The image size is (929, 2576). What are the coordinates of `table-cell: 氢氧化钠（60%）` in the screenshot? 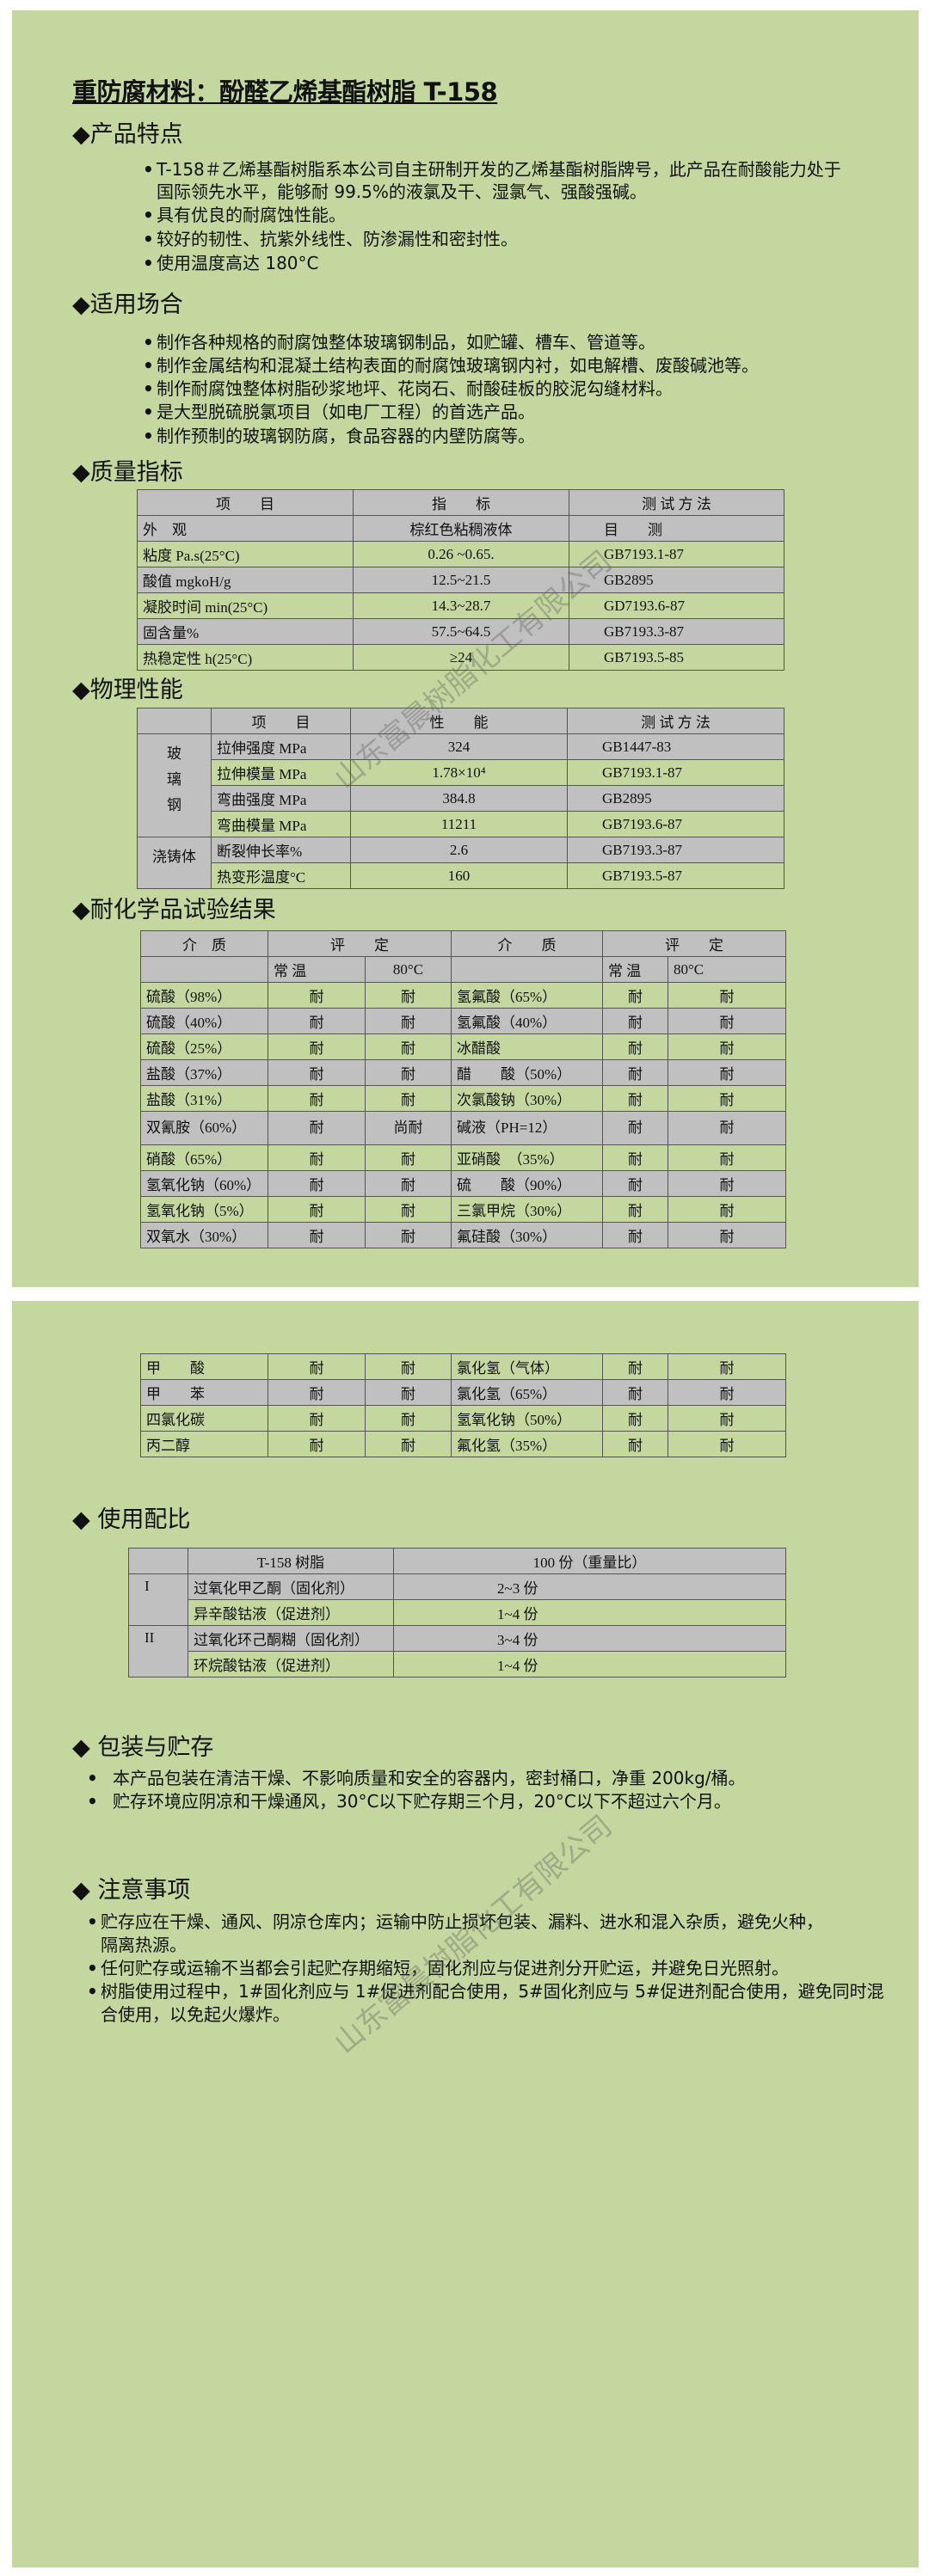 It's located at (204, 1183).